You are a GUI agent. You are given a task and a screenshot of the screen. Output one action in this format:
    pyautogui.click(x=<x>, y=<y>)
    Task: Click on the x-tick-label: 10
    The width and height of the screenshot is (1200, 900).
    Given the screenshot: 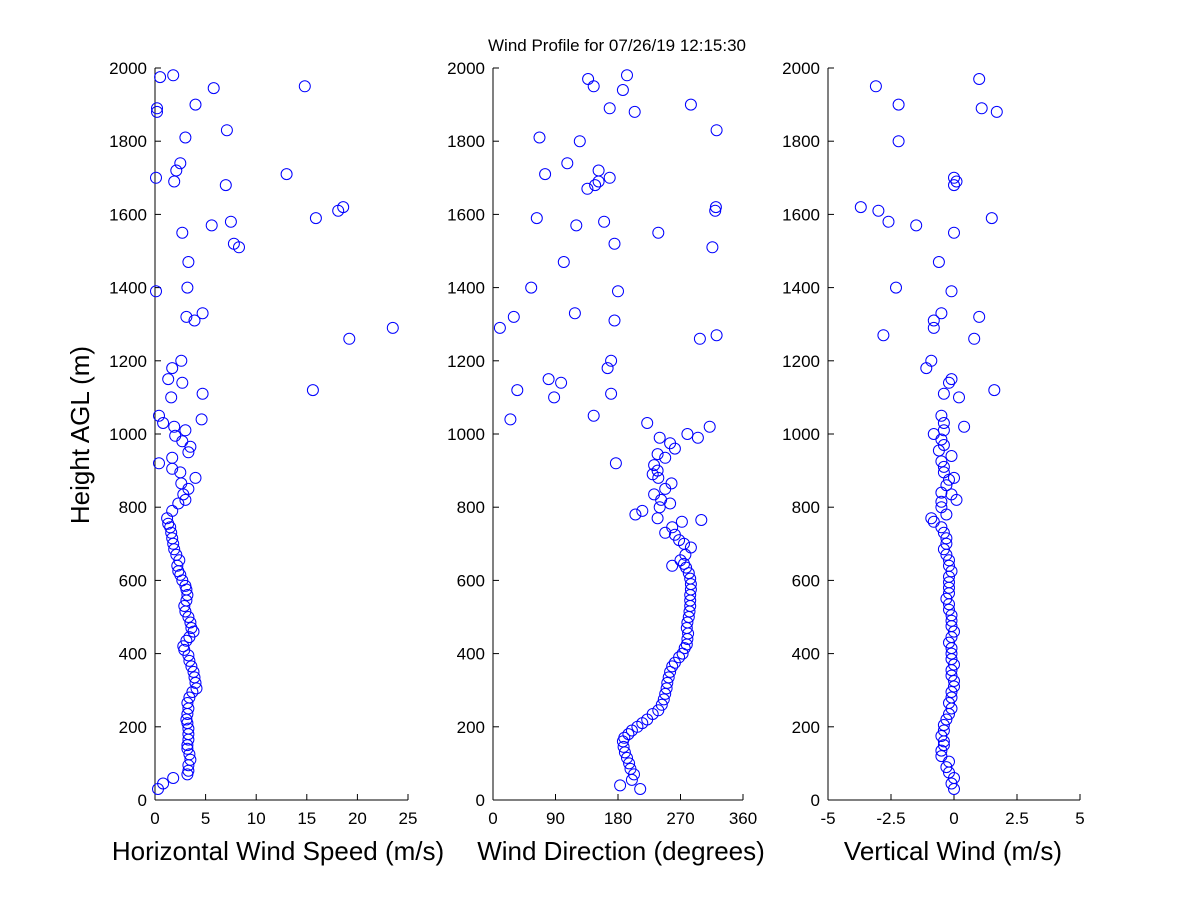 What is the action you would take?
    pyautogui.click(x=256, y=818)
    